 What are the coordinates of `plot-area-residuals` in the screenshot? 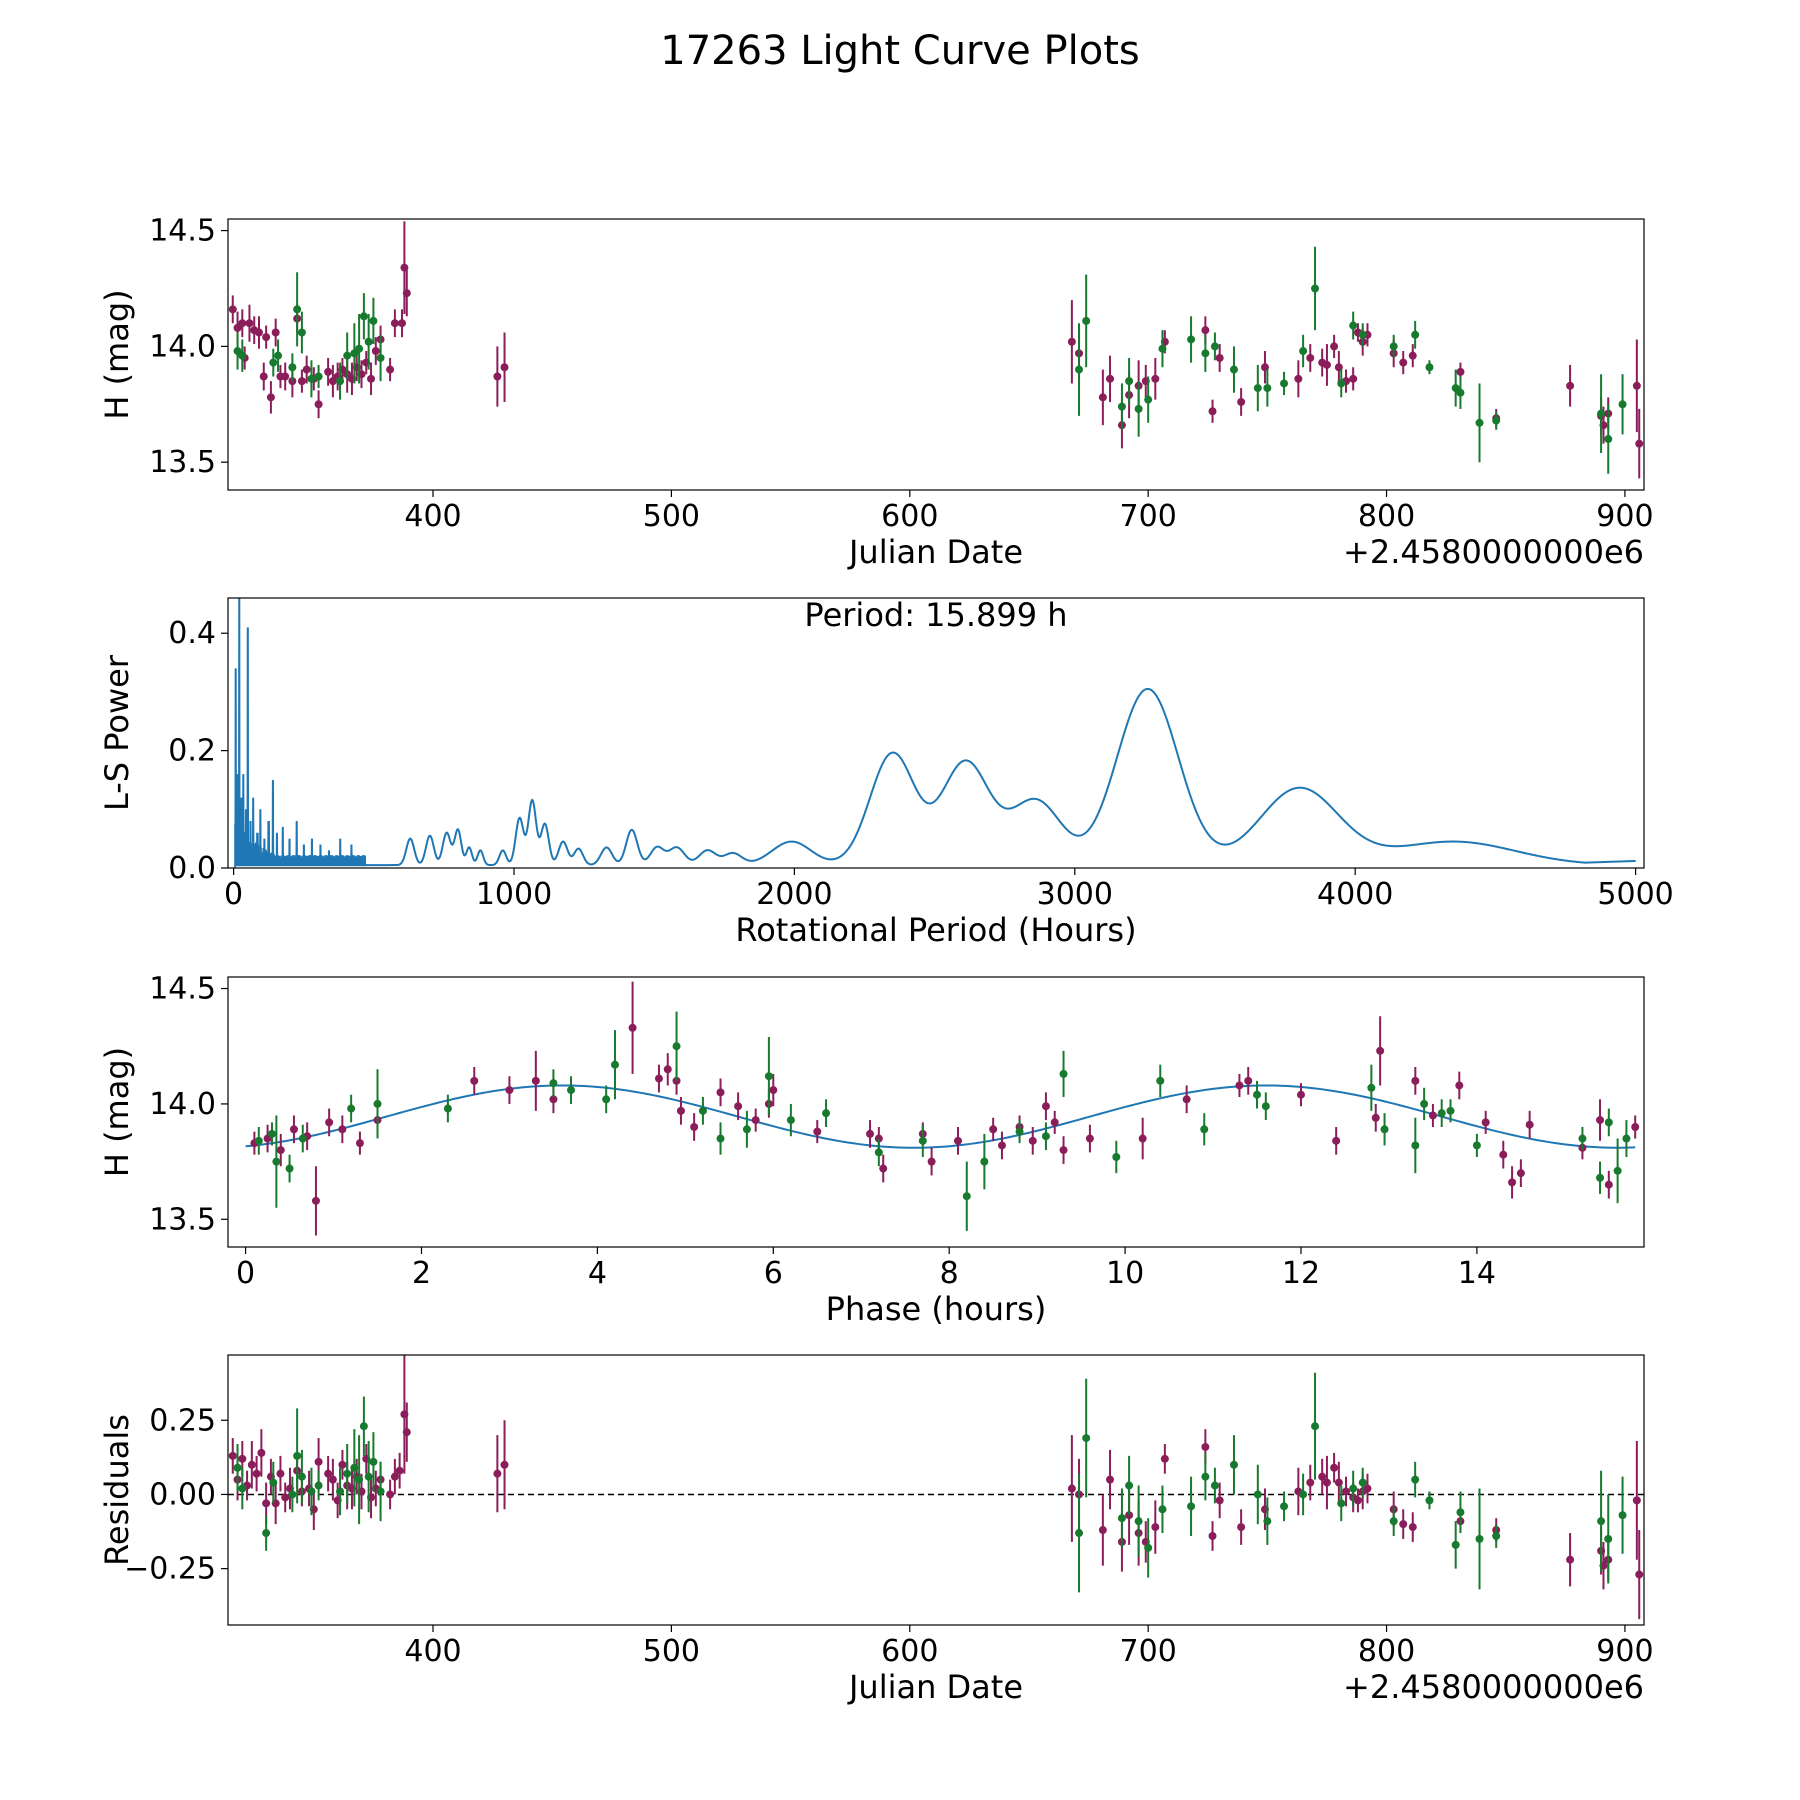 It's located at (936, 1487).